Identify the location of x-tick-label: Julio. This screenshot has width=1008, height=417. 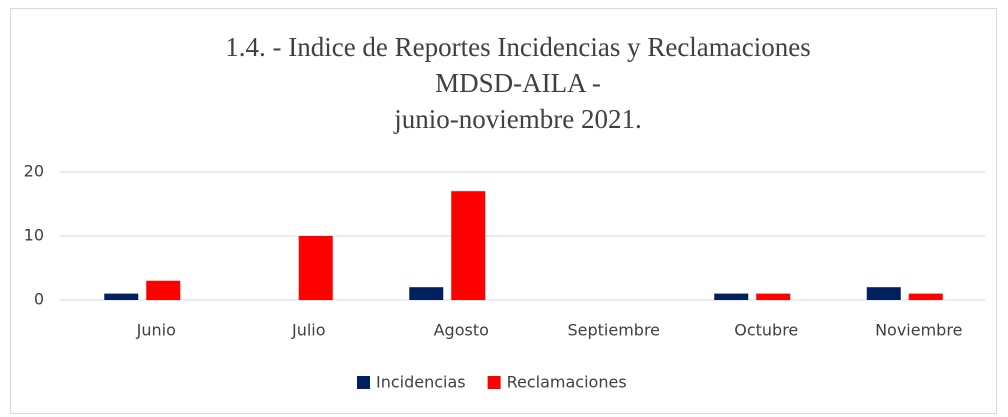
(308, 330).